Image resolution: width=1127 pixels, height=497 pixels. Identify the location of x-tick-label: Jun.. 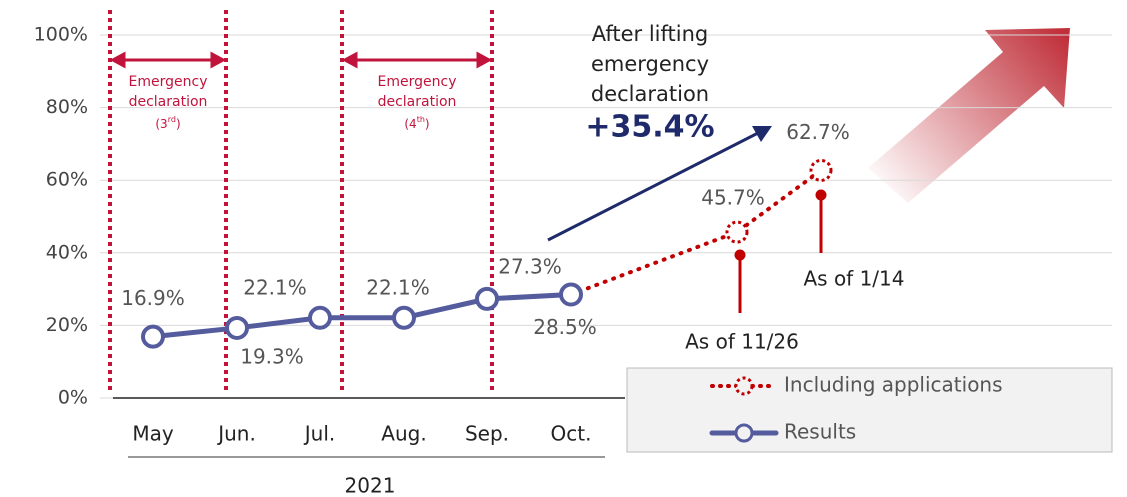
(236, 434).